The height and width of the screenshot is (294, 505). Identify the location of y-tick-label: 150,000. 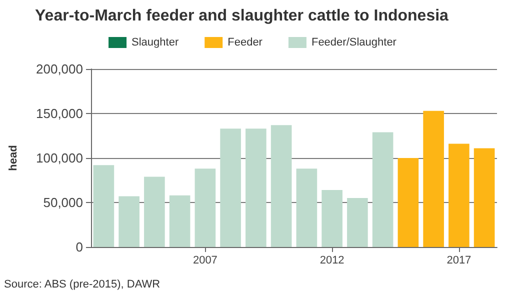
(59, 113).